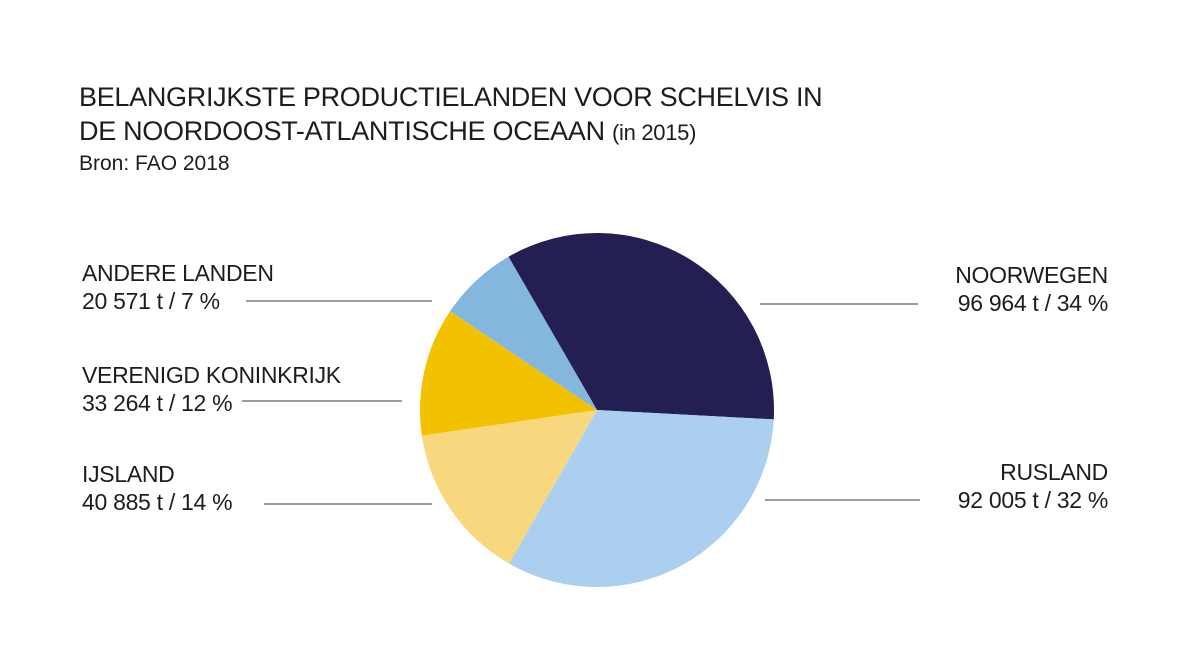 The height and width of the screenshot is (662, 1189). What do you see at coordinates (1031, 275) in the screenshot?
I see `slice-name-label-noorwegen: NOORWEGEN` at bounding box center [1031, 275].